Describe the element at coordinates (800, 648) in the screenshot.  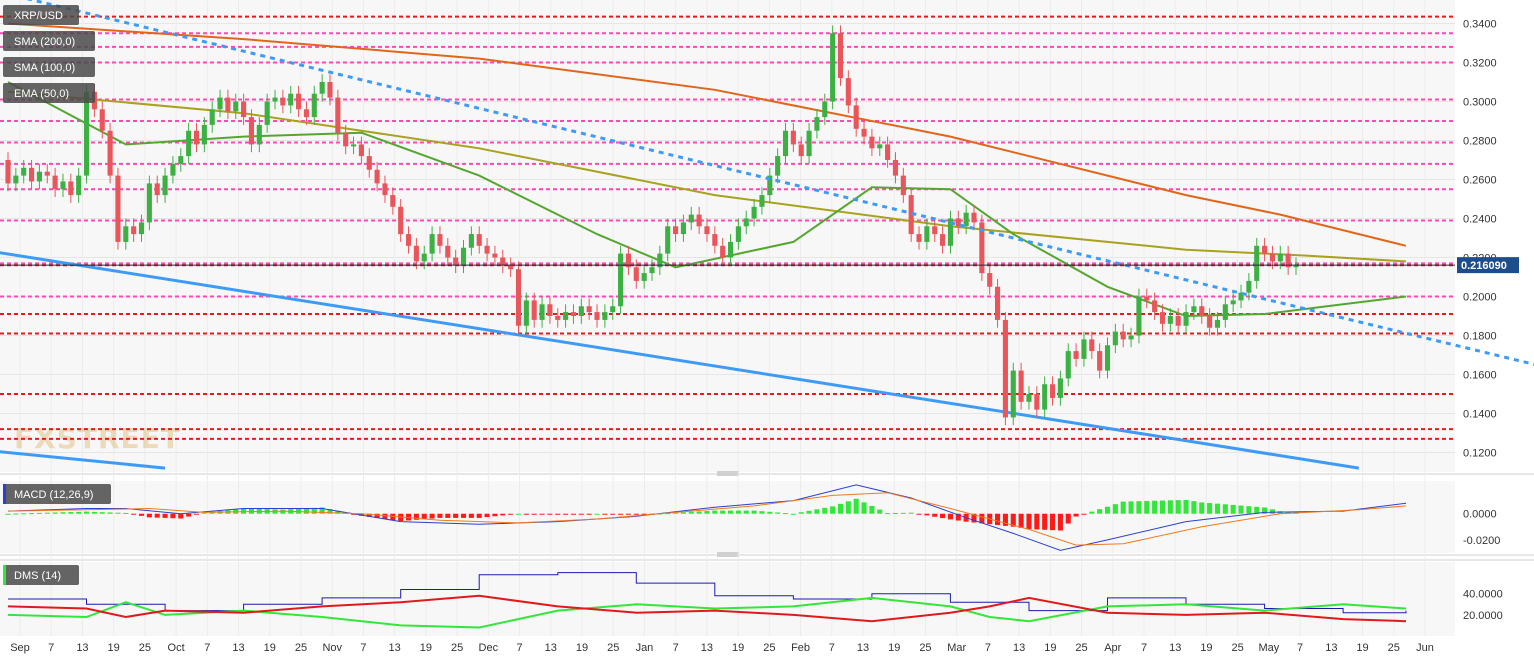
I see `x-tick-label: Feb` at that location.